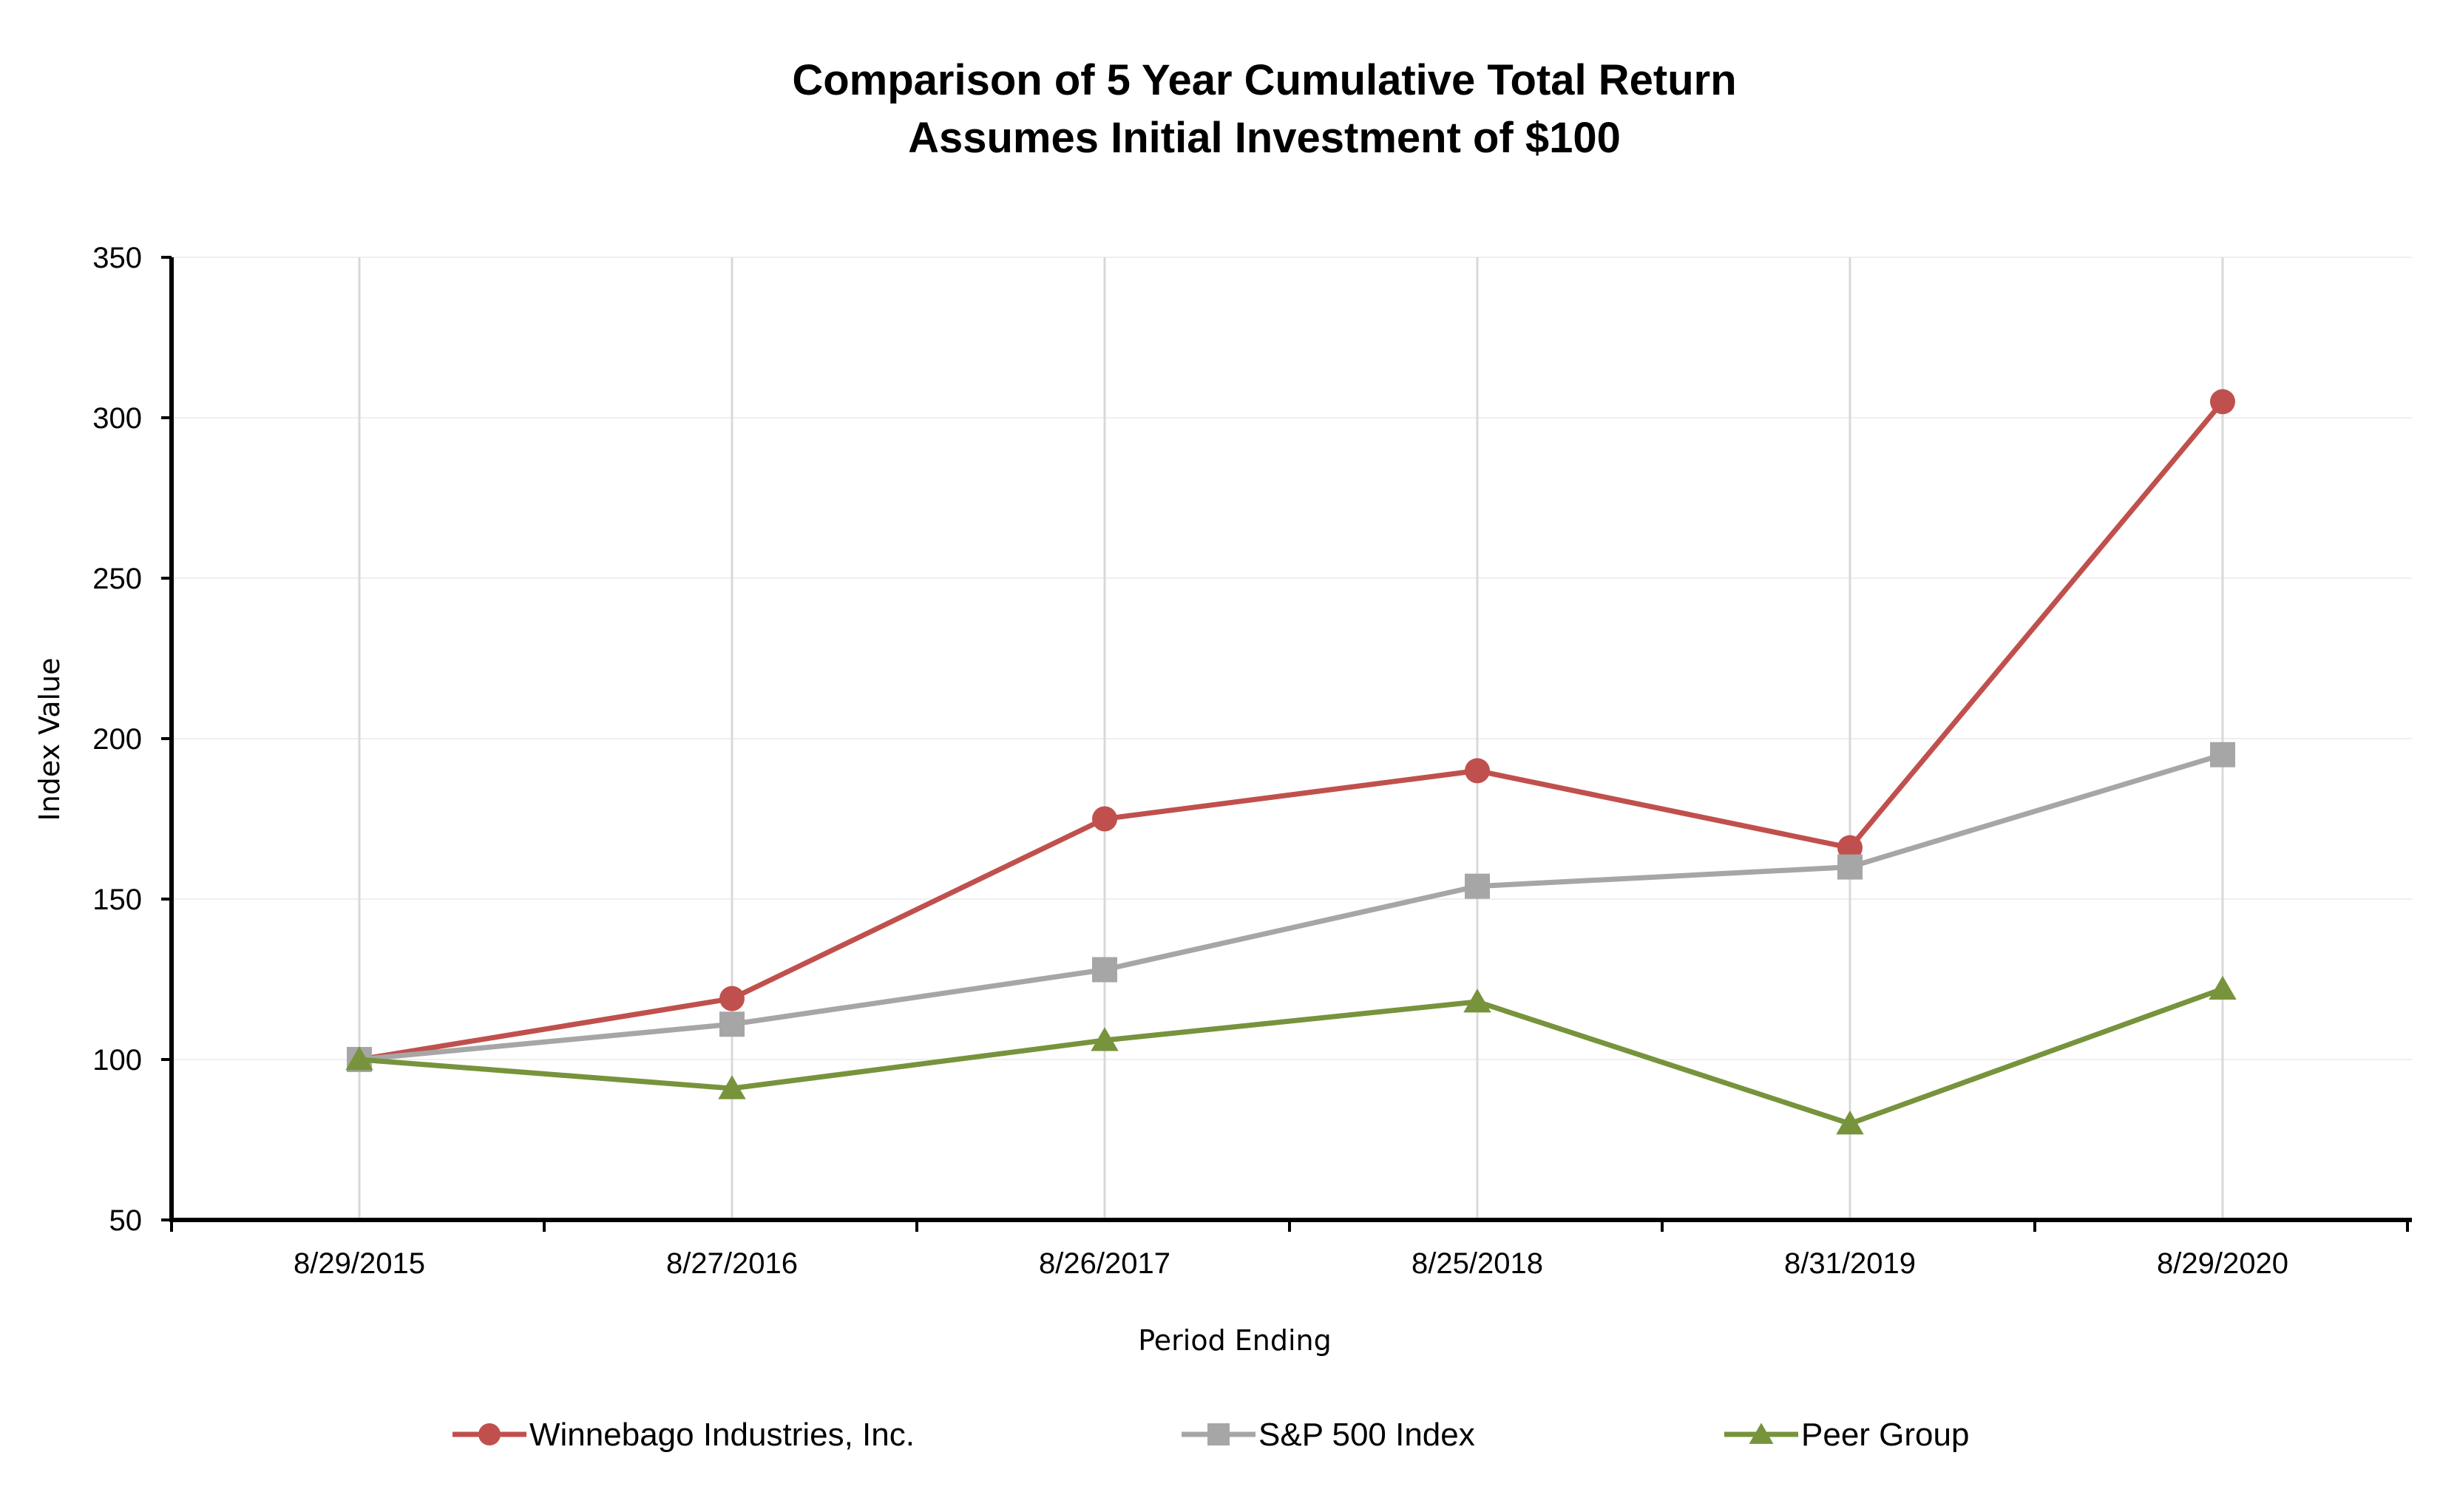 The image size is (2440, 1512). Describe the element at coordinates (1366, 1435) in the screenshot. I see `legend-label: S&P 500 Index` at that location.